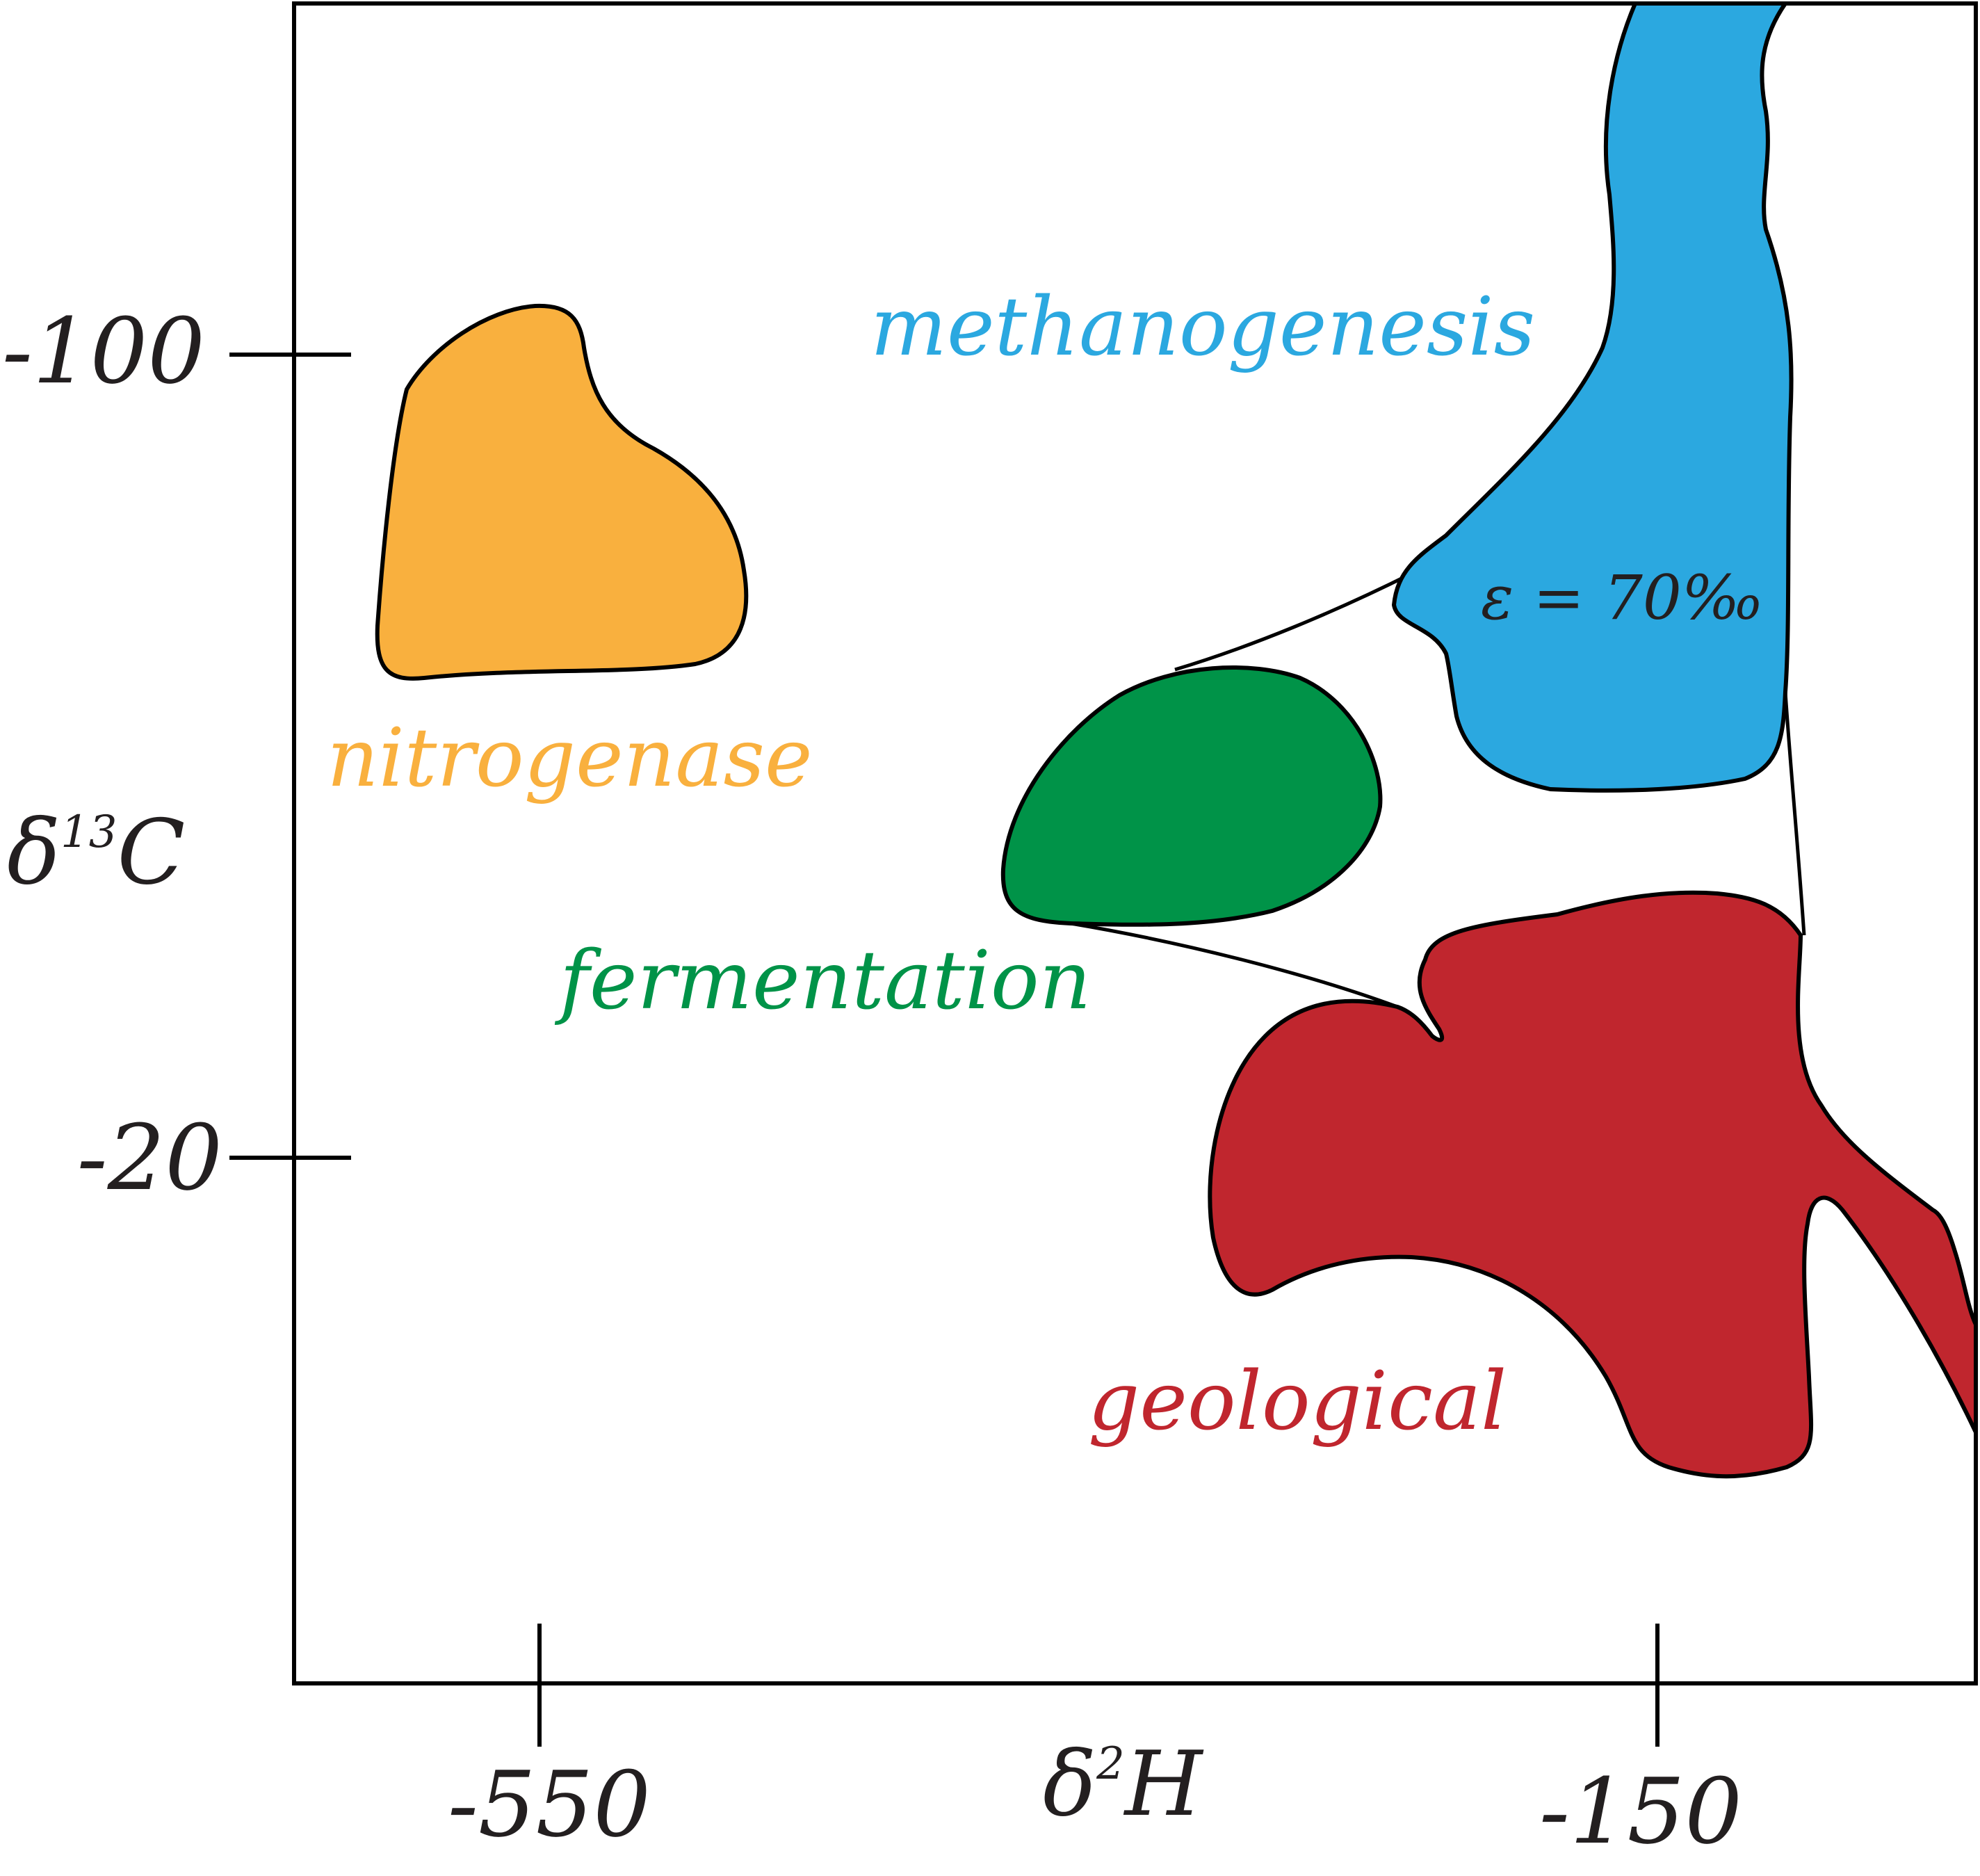 The width and height of the screenshot is (1980, 1876). What do you see at coordinates (33, 853) in the screenshot?
I see `y-axis-title-base: δ` at bounding box center [33, 853].